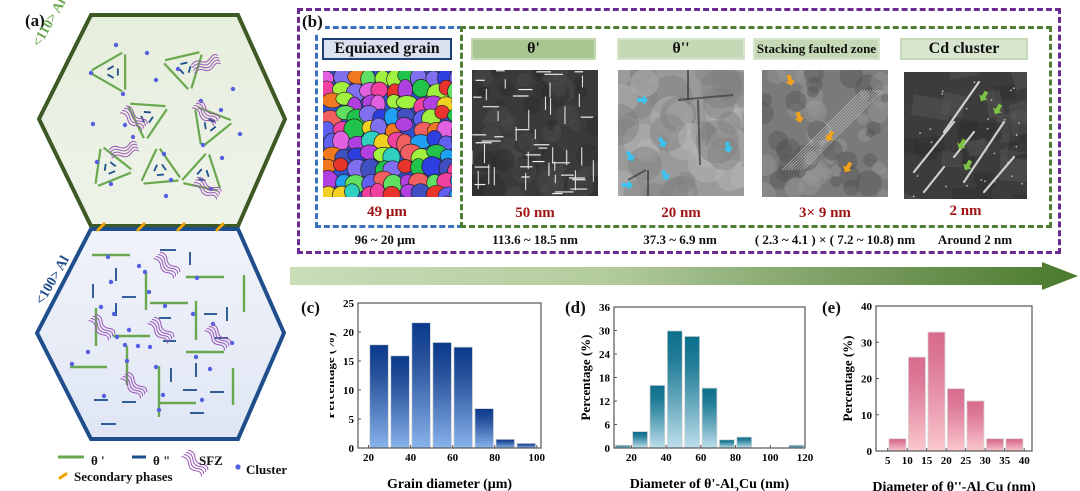 The width and height of the screenshot is (1080, 491). Describe the element at coordinates (165, 121) in the screenshot. I see `top-hexagon-precipitates` at that location.